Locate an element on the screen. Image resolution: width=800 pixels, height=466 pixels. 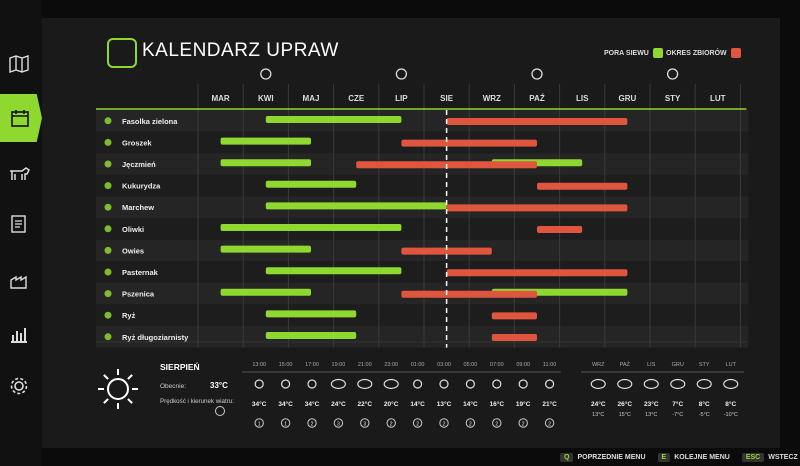
sidebar-item-contracts is located at coordinates (19, 224).